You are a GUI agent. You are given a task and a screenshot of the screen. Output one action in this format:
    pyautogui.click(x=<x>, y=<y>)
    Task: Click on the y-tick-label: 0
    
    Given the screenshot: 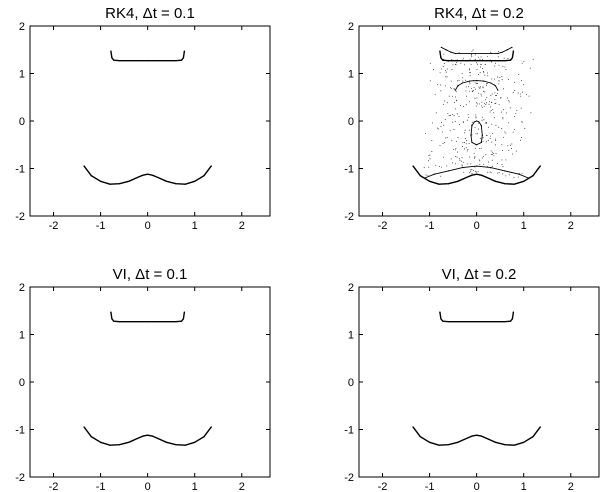 What is the action you would take?
    pyautogui.click(x=351, y=383)
    